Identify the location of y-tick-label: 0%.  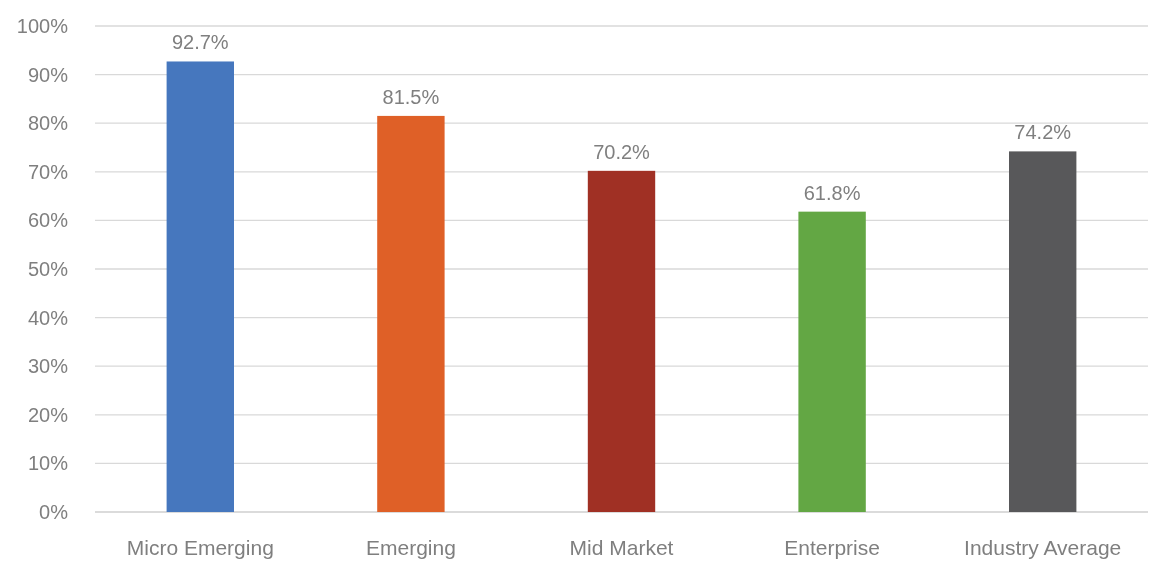
(54, 512).